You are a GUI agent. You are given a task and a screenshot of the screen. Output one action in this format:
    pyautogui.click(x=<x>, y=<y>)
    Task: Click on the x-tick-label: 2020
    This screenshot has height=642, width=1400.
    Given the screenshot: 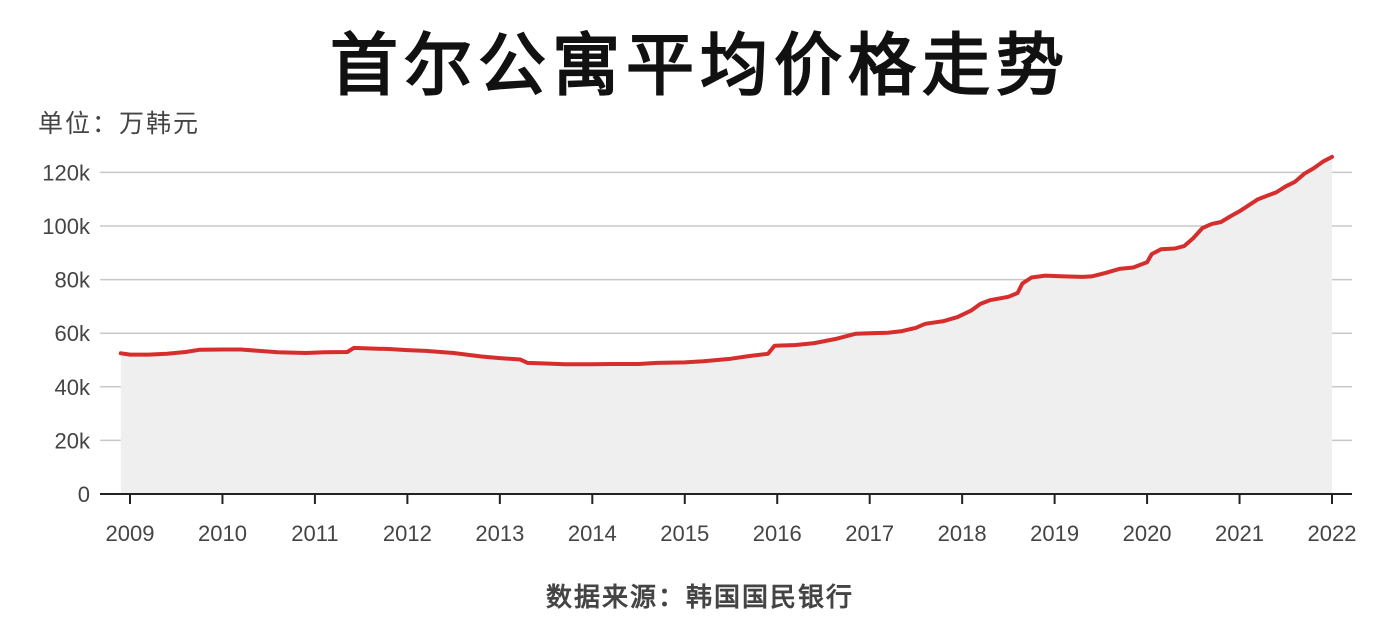 What is the action you would take?
    pyautogui.click(x=1147, y=533)
    